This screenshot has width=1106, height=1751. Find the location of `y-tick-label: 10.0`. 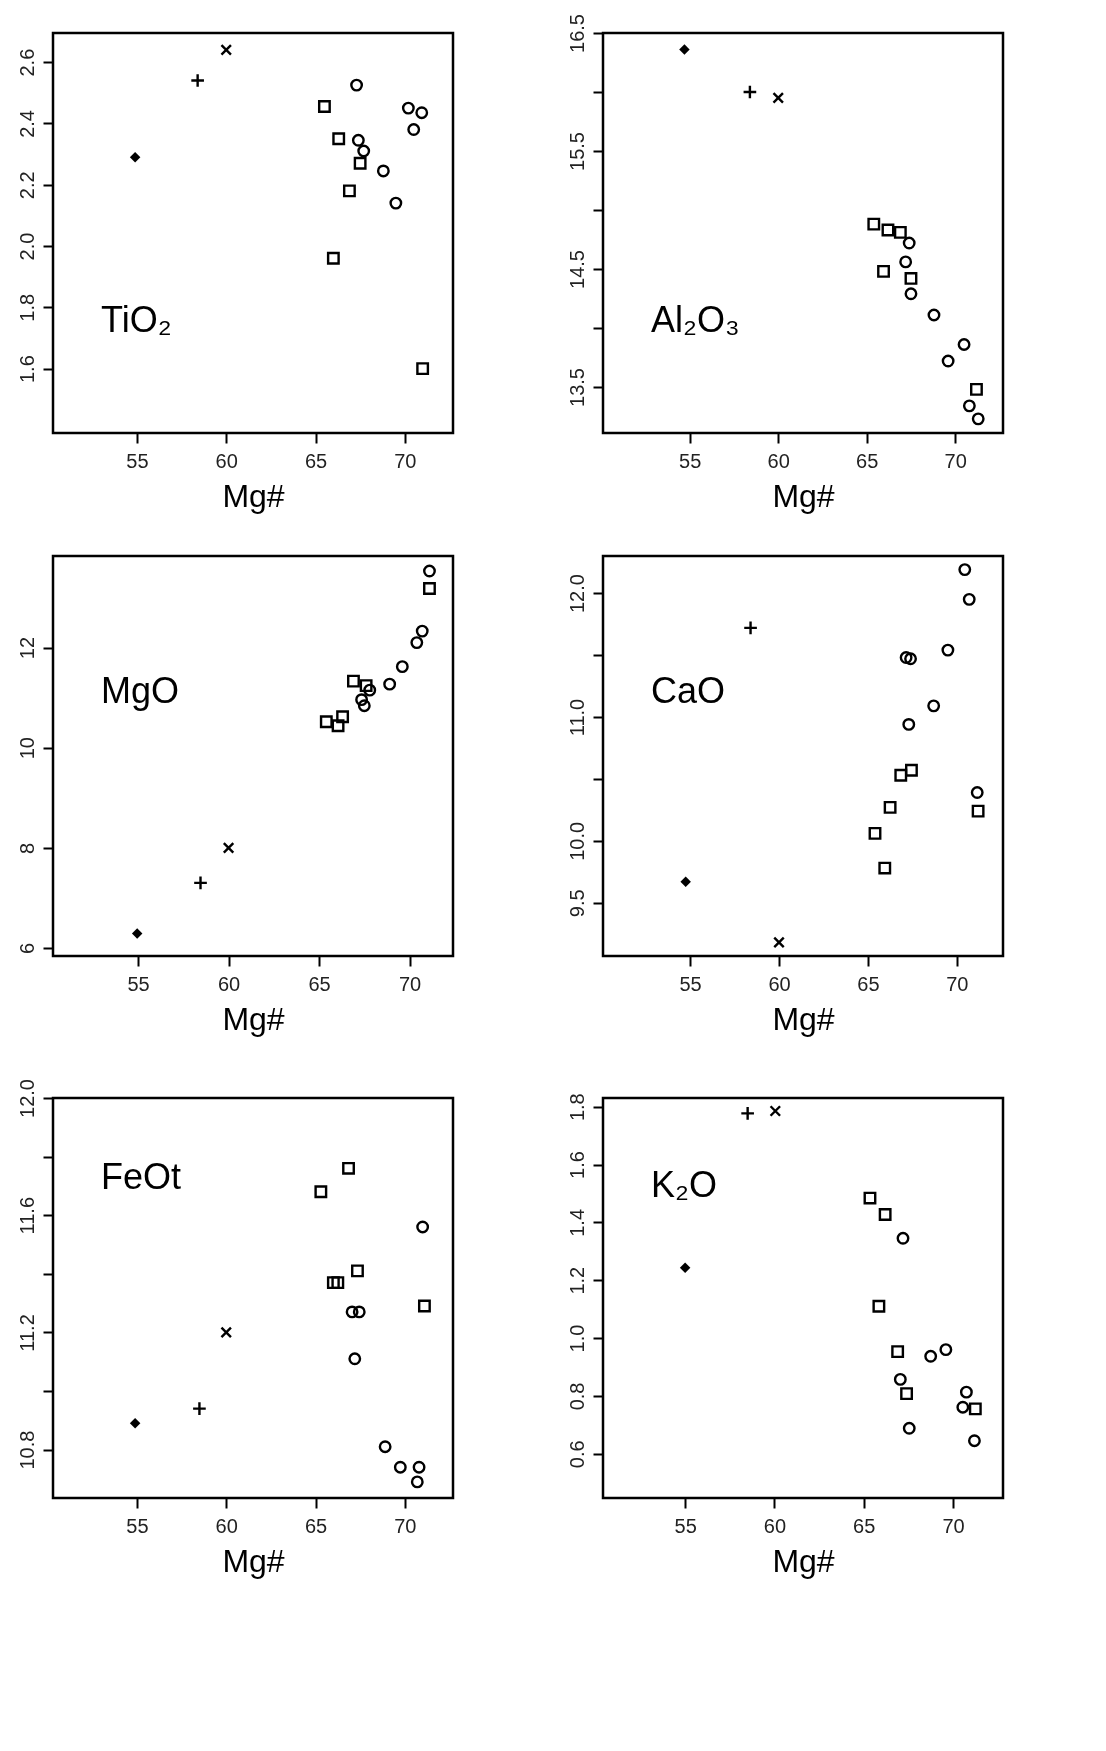

y-tick-label: 10.0 is located at coordinates (576, 841).